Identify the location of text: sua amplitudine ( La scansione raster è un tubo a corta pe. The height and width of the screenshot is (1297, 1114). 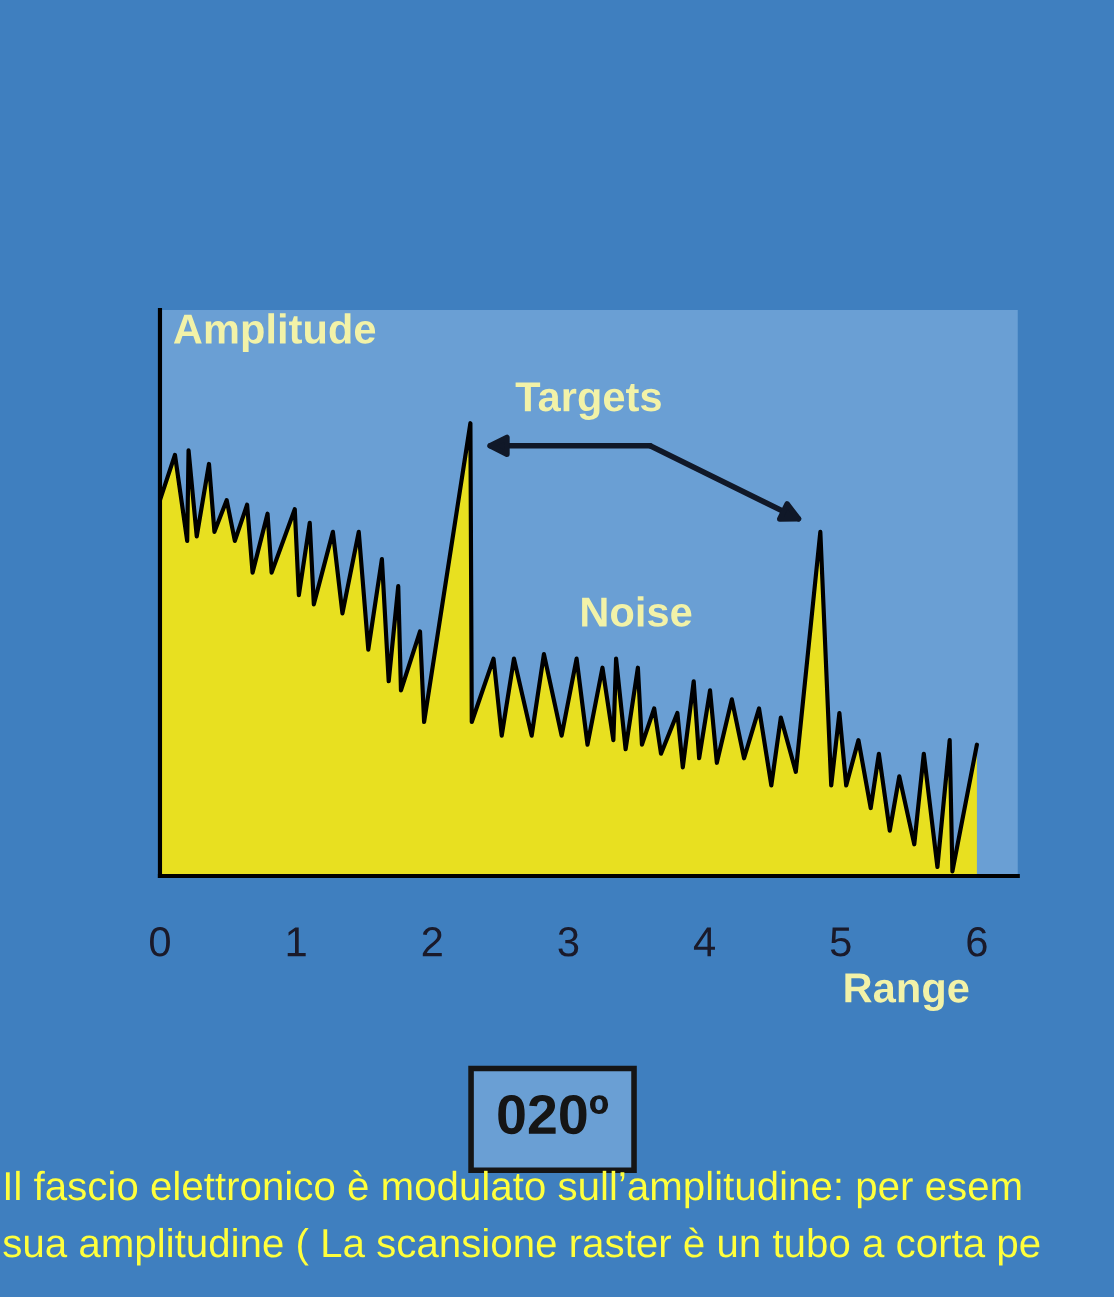
(521, 1246).